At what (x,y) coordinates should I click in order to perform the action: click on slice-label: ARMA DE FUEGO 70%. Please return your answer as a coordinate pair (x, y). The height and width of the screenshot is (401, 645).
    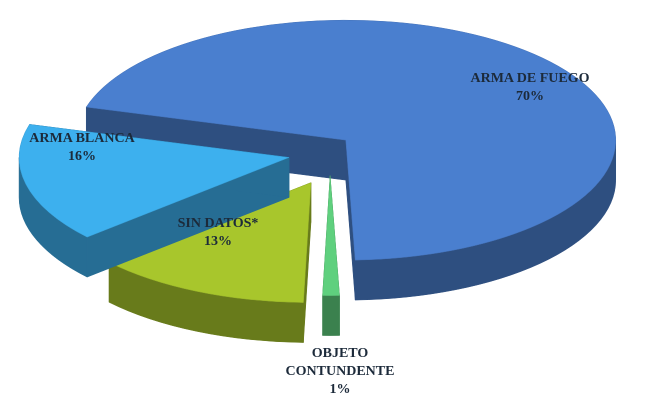
    Looking at the image, I should click on (530, 88).